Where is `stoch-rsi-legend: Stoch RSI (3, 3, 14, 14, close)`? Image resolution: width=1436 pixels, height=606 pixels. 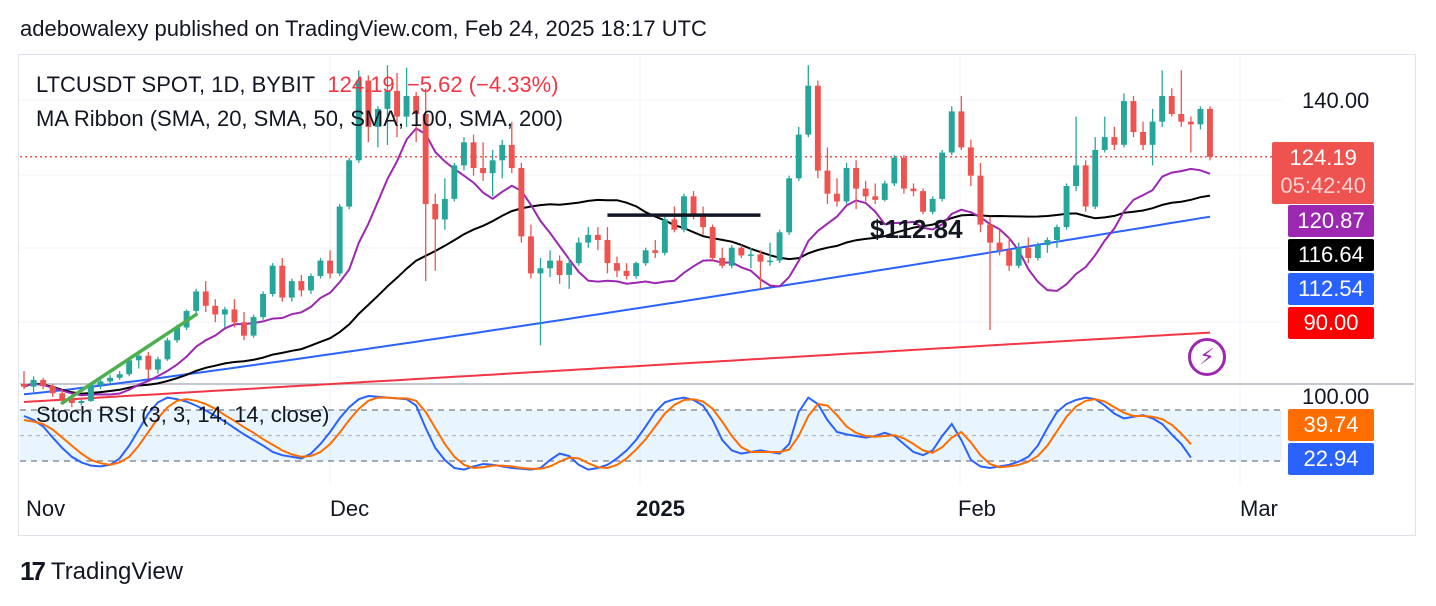 stoch-rsi-legend: Stoch RSI (3, 3, 14, 14, close) is located at coordinates (183, 414).